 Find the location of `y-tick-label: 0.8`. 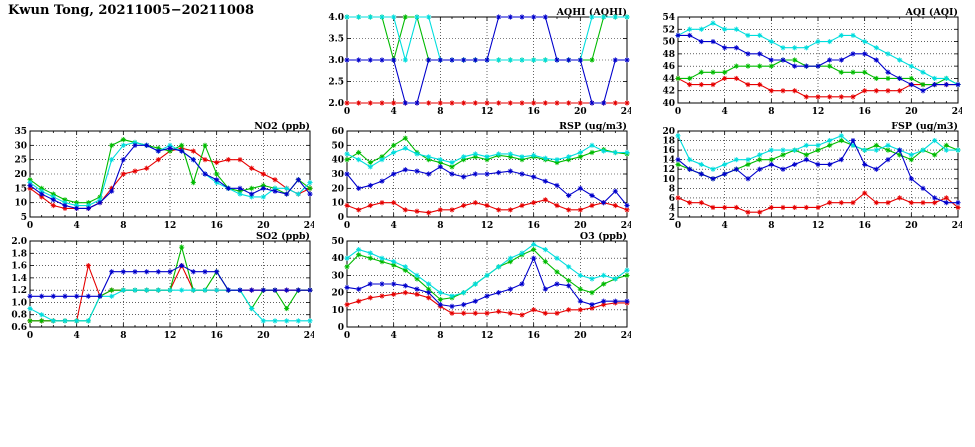

y-tick-label: 0.8 is located at coordinates (19, 316).